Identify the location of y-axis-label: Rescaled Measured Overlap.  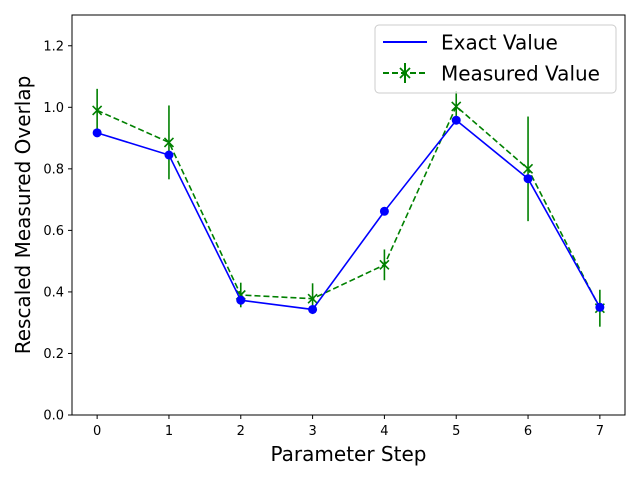
(23, 215).